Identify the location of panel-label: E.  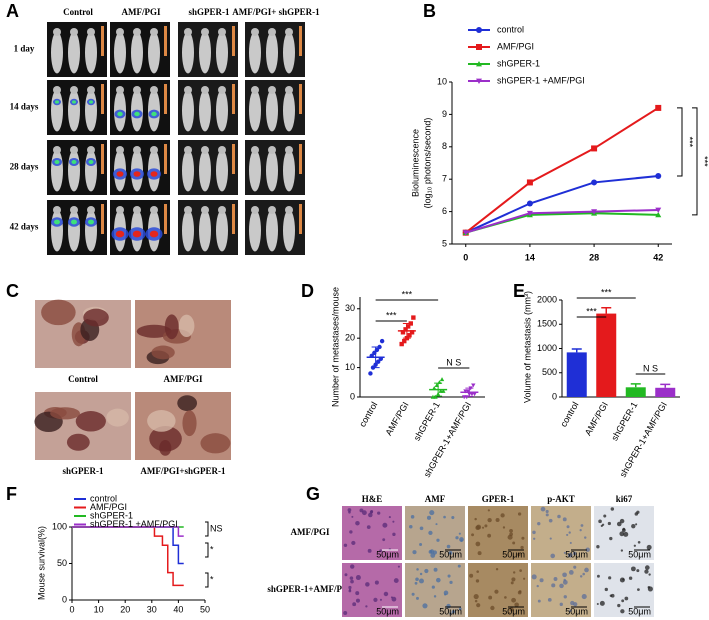
(519, 291).